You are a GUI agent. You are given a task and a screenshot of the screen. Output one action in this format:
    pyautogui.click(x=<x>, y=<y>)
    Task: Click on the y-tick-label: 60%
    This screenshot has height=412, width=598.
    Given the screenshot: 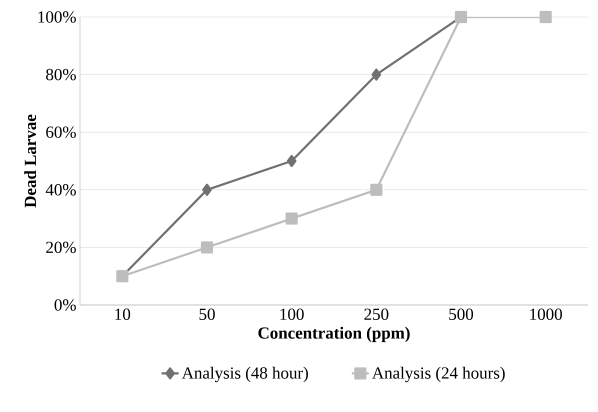 What is the action you would take?
    pyautogui.click(x=61, y=132)
    